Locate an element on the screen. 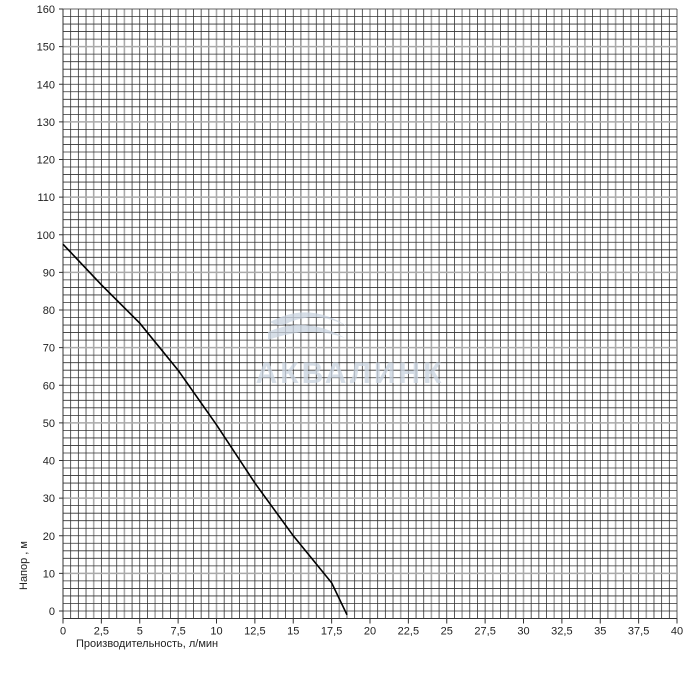 The height and width of the screenshot is (700, 700). y-tick-label: 10 is located at coordinates (49, 574).